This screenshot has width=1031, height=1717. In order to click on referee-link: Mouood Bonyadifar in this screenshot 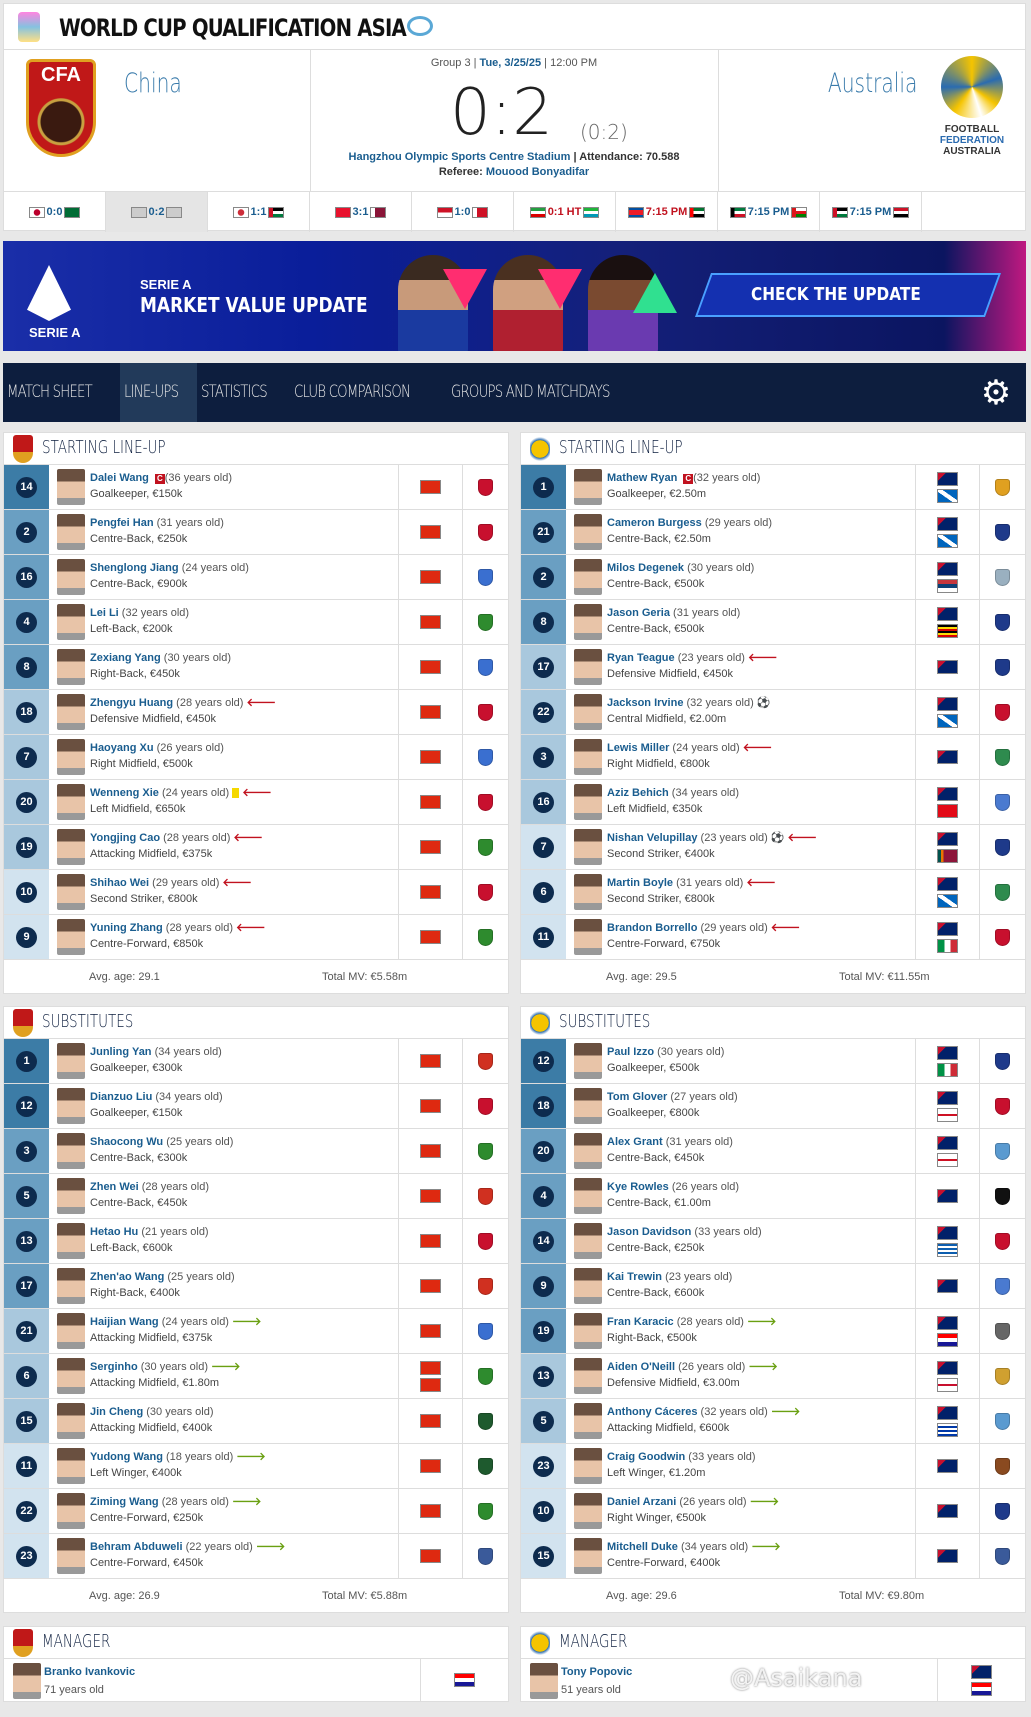, I will do `click(537, 172)`.